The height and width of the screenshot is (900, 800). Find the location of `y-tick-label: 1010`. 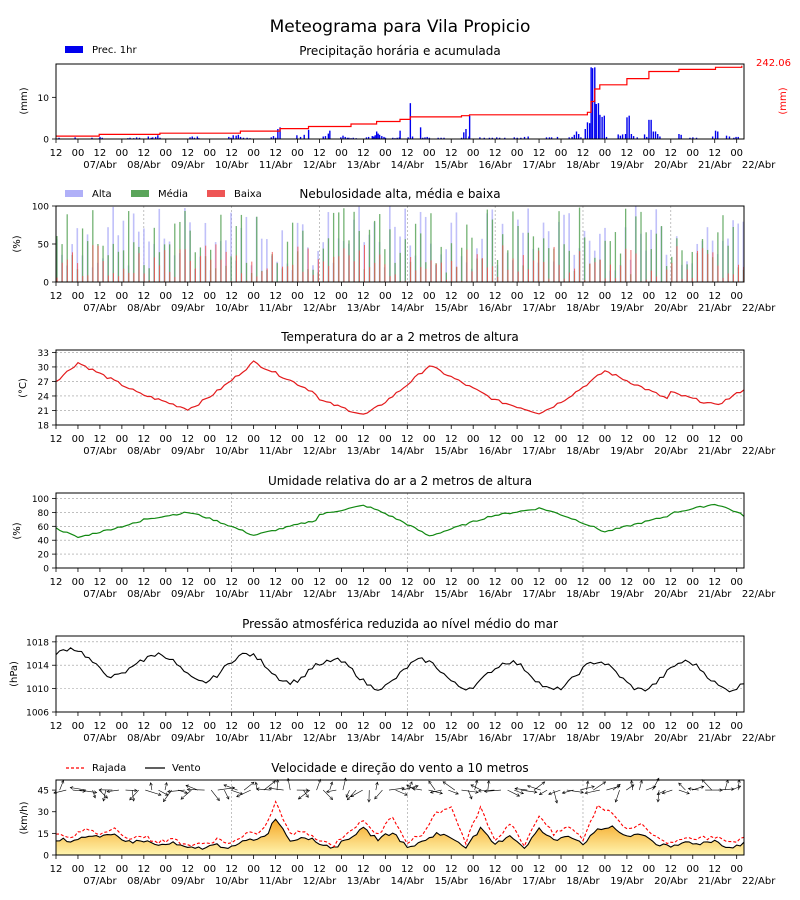

y-tick-label: 1010 is located at coordinates (37, 690).